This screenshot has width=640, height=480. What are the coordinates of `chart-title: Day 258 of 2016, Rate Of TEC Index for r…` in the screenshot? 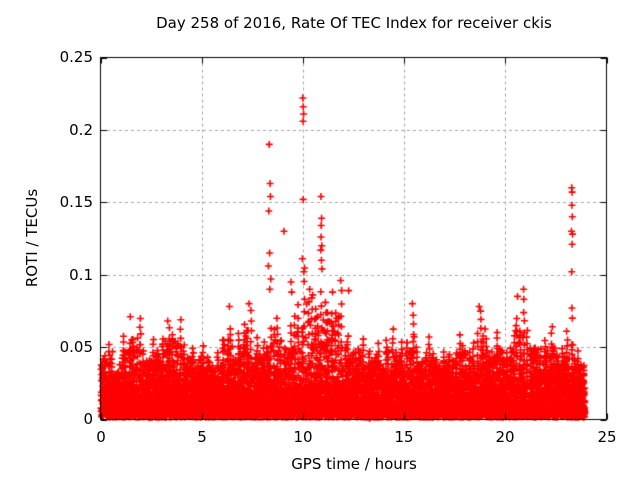 It's located at (354, 23).